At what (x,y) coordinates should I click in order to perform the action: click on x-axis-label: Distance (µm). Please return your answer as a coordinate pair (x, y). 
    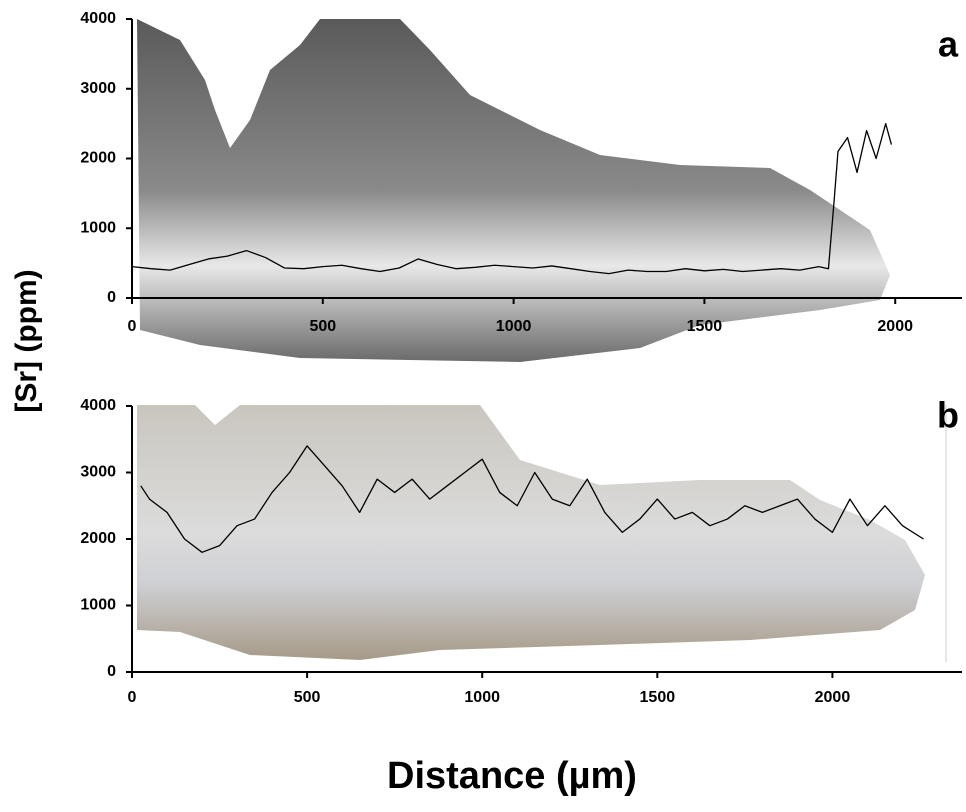
    Looking at the image, I should click on (512, 776).